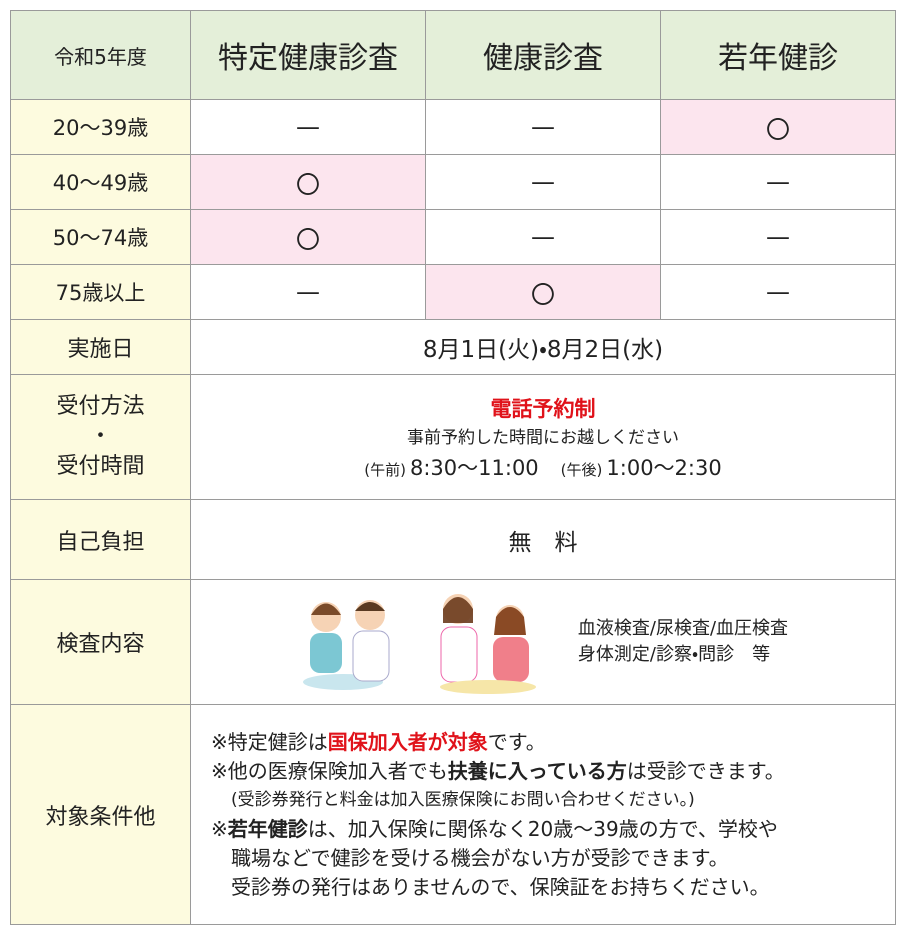 The width and height of the screenshot is (905, 932). Describe the element at coordinates (543, 408) in the screenshot. I see `reception-title: 電話予約制` at that location.